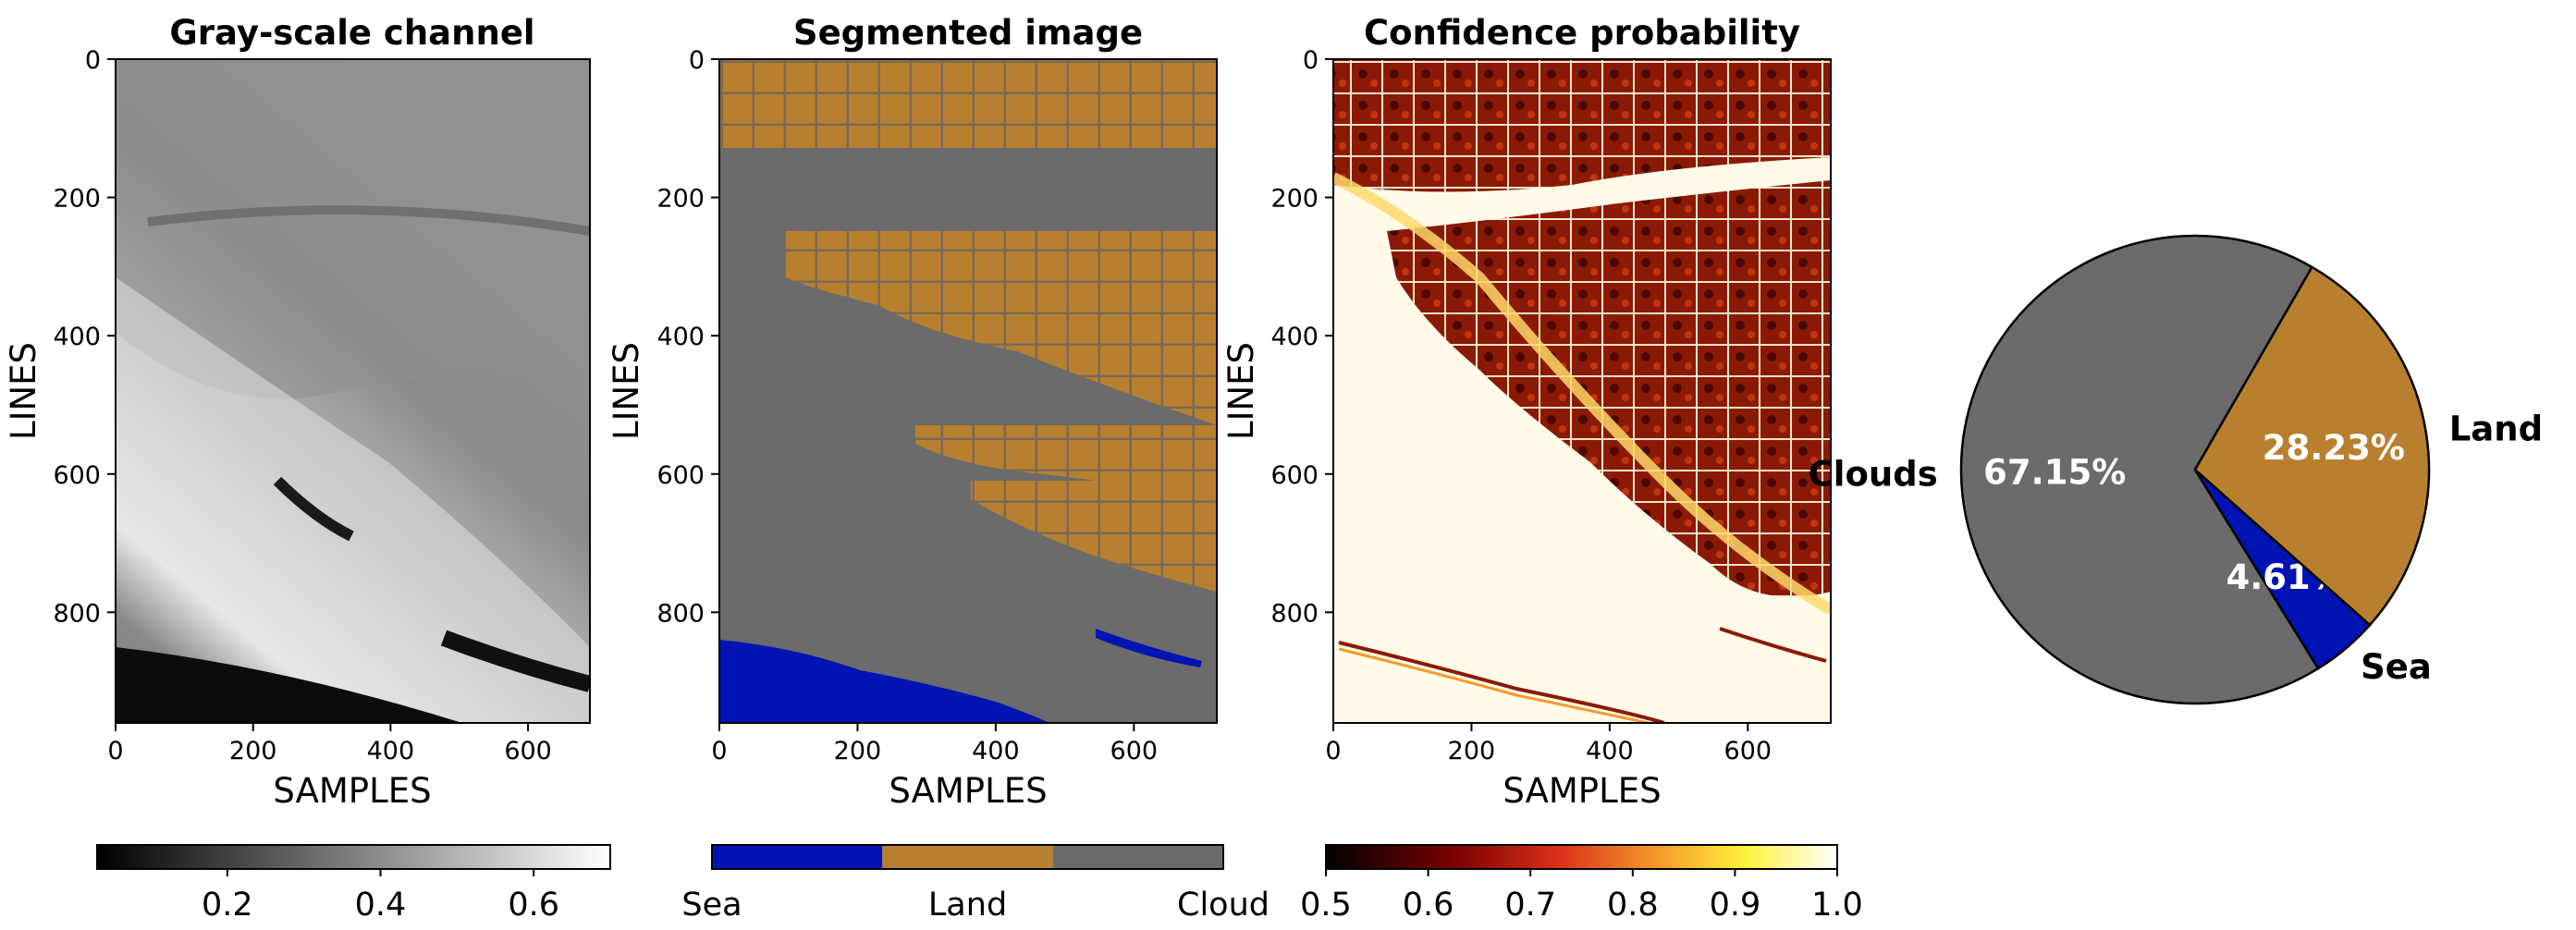 Image resolution: width=2576 pixels, height=930 pixels. What do you see at coordinates (1582, 897) in the screenshot?
I see `confidence-colorbar-ticks: 0.5 0.6 0.7 0.8 0.9 1.0` at bounding box center [1582, 897].